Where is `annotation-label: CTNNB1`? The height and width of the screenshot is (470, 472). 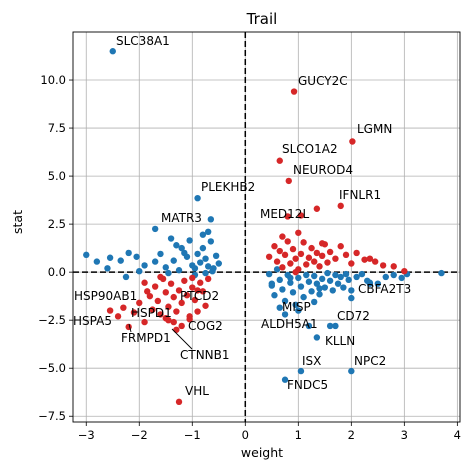 annotation-label: CTNNB1 is located at coordinates (205, 355).